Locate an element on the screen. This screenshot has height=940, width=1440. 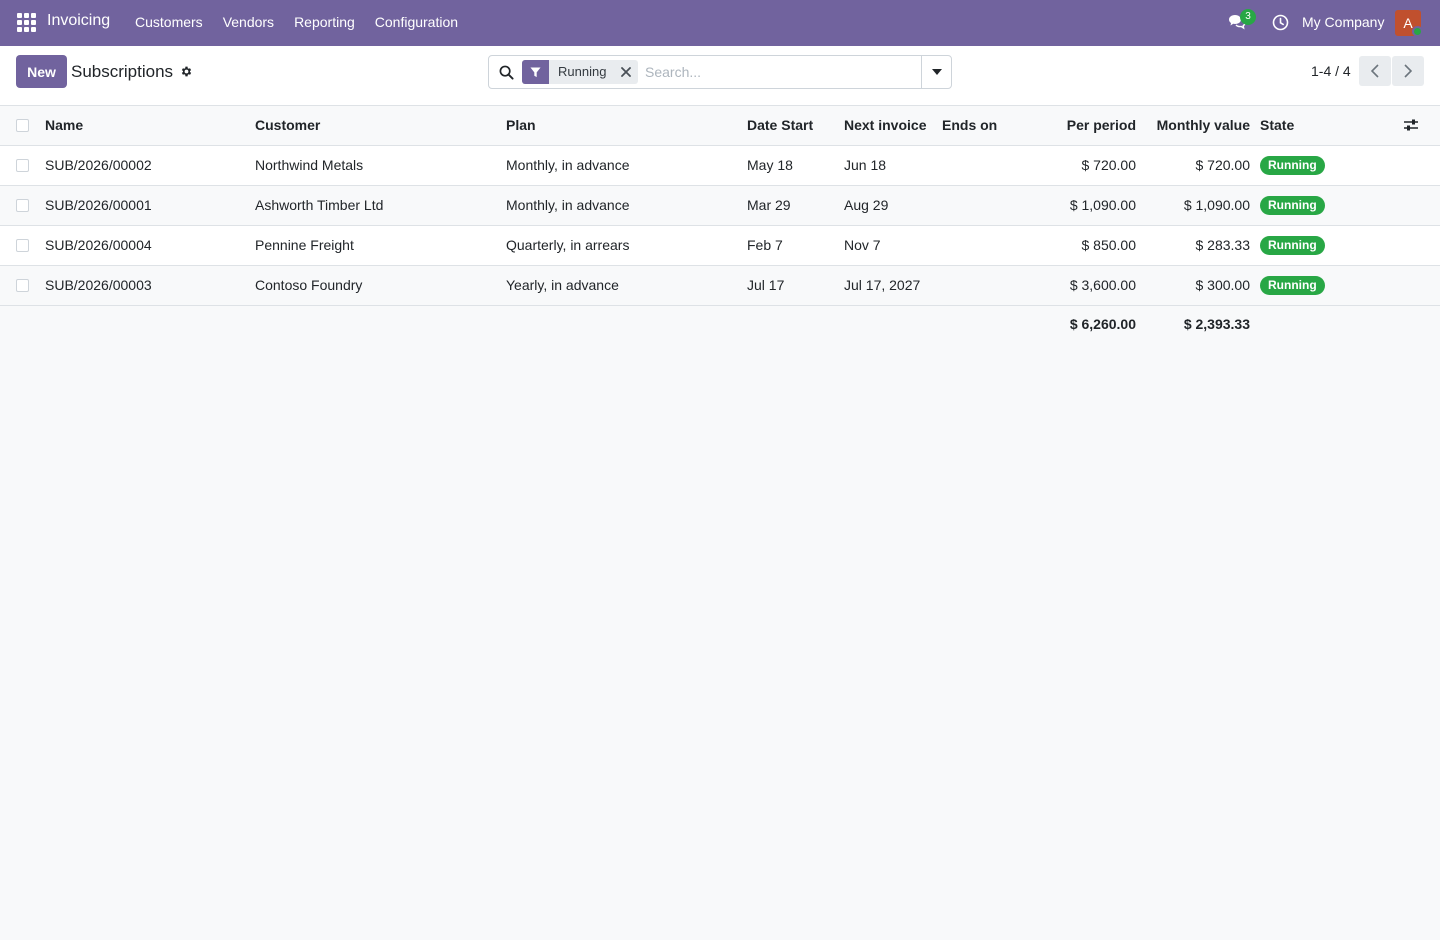
cell-next-invoice: Nov 7 is located at coordinates (893, 245).